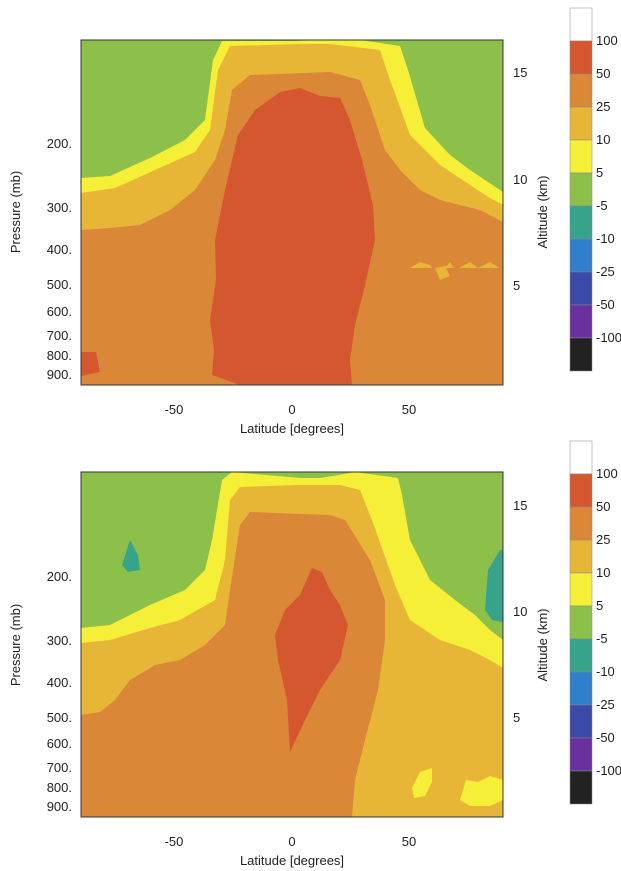  Describe the element at coordinates (59, 787) in the screenshot. I see `bottom-pressure-tick: 800.` at that location.